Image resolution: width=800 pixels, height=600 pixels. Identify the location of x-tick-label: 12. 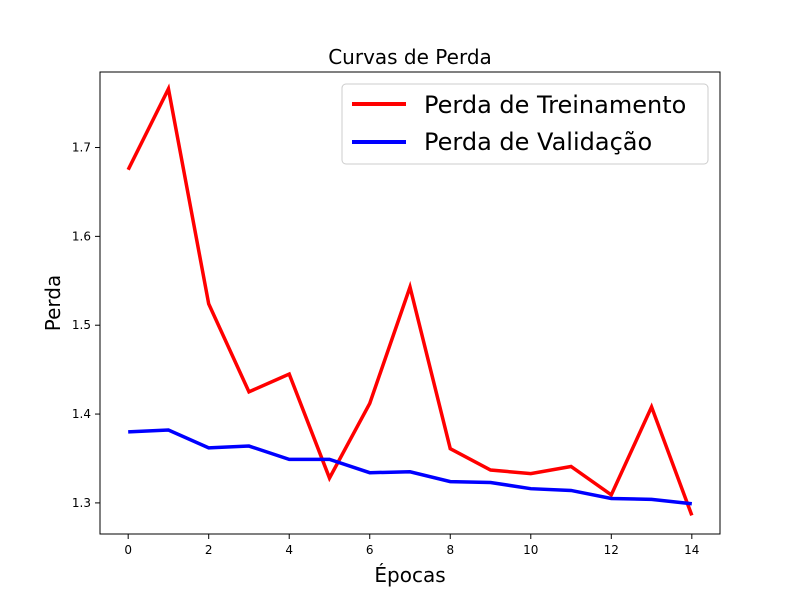
(611, 550).